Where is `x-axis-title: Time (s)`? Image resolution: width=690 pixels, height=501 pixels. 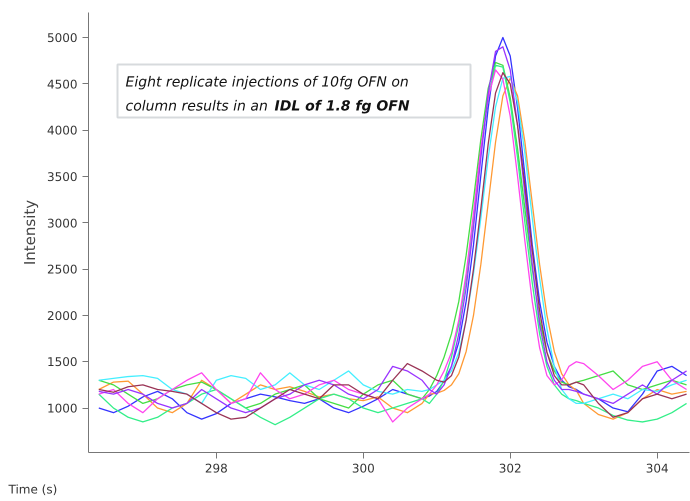 x-axis-title: Time (s) is located at coordinates (33, 489).